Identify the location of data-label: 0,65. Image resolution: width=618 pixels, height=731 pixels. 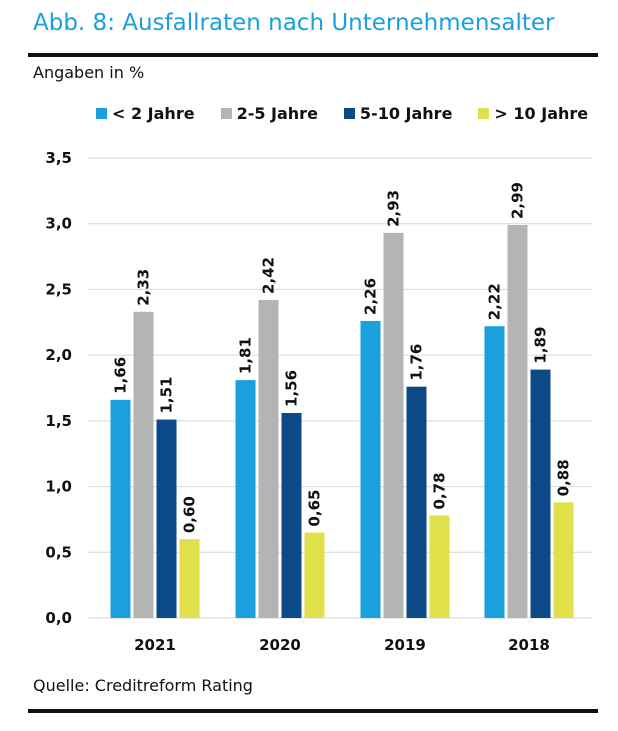
(315, 508).